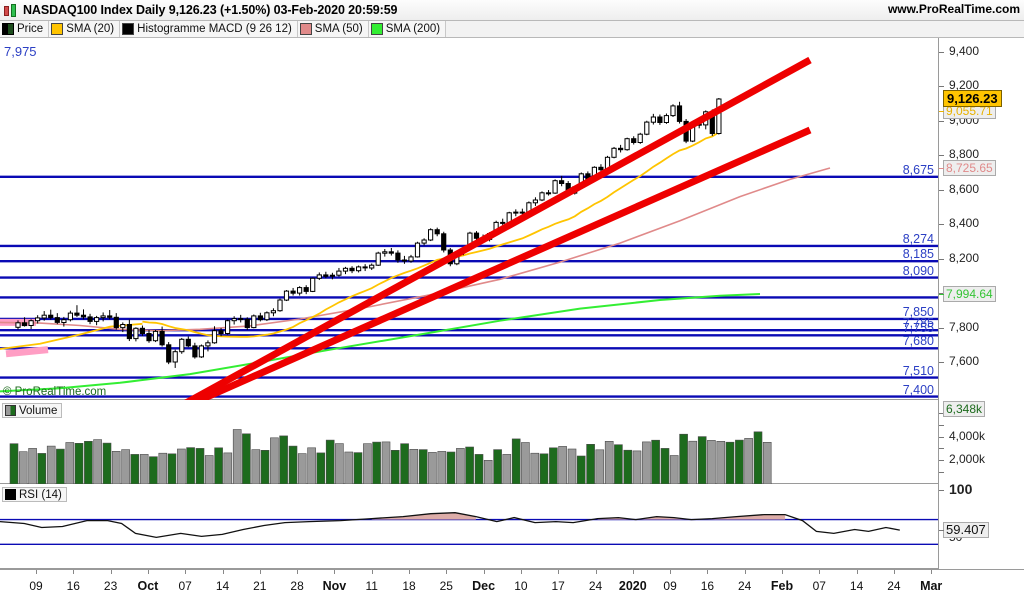 This screenshot has height=600, width=1024. What do you see at coordinates (918, 254) in the screenshot?
I see `sr-level-label: 8,185` at bounding box center [918, 254].